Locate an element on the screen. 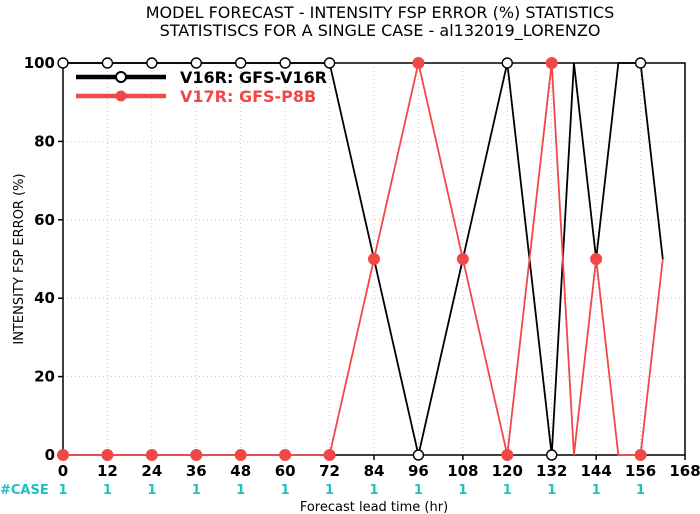 Image resolution: width=700 pixels, height=514 pixels. y-tick-label: 40 is located at coordinates (44, 298).